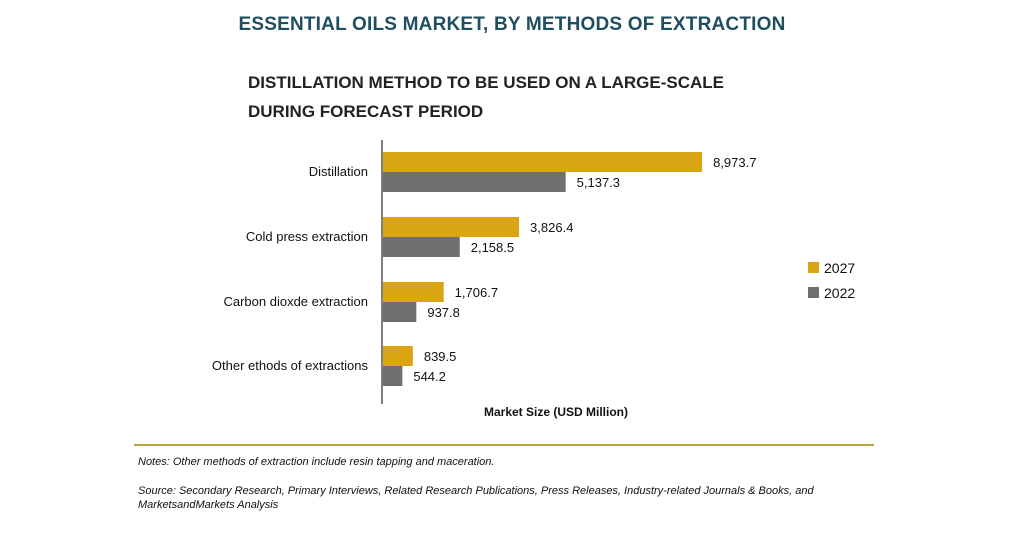 The image size is (1024, 536). Describe the element at coordinates (598, 182) in the screenshot. I see `data-label-2022: 5,137.3` at that location.